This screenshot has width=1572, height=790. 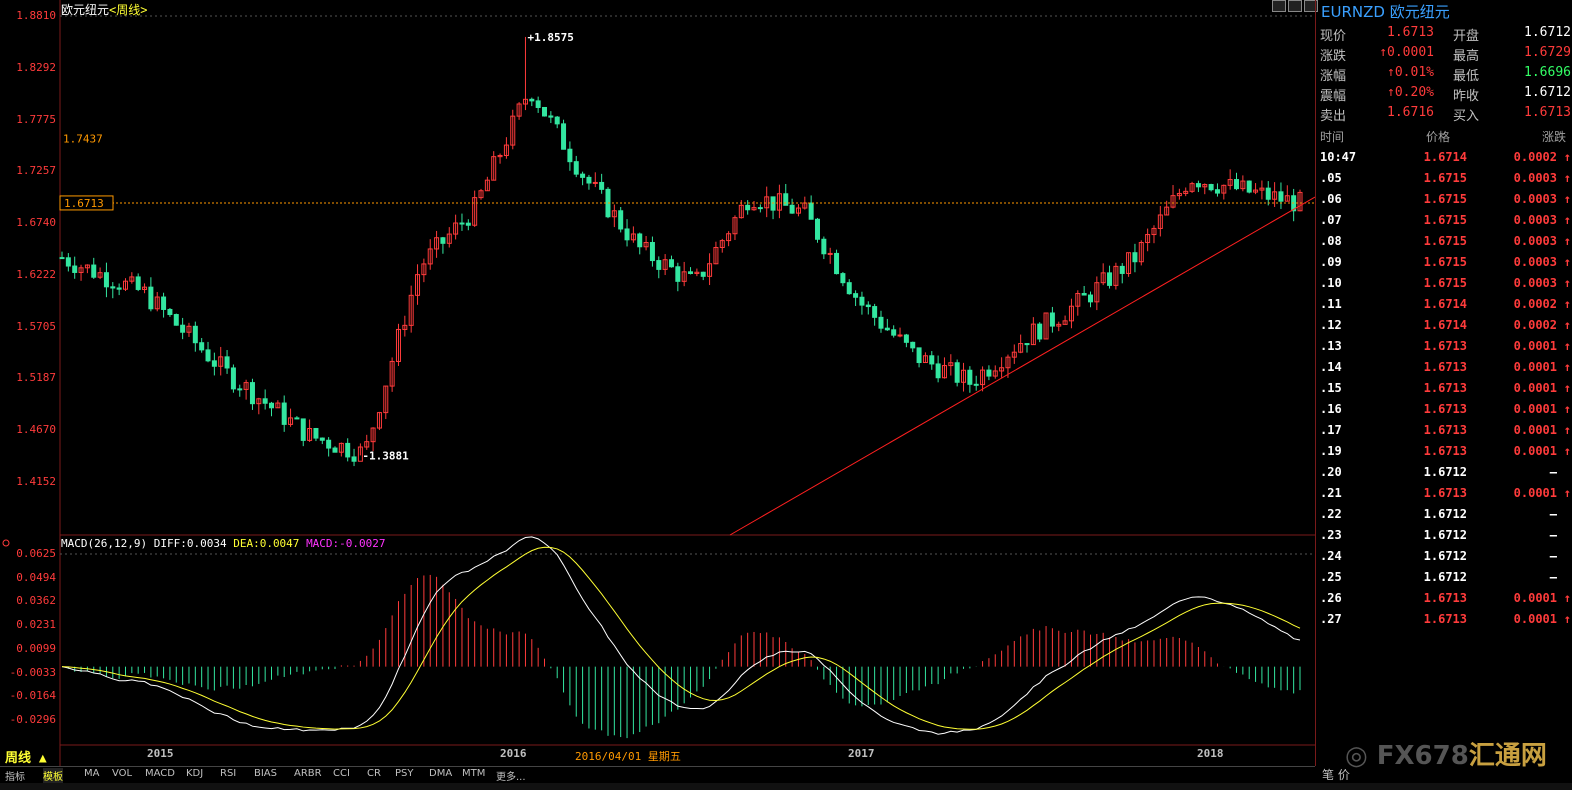 What do you see at coordinates (195, 773) in the screenshot?
I see `toolbar-item: KDJ` at bounding box center [195, 773].